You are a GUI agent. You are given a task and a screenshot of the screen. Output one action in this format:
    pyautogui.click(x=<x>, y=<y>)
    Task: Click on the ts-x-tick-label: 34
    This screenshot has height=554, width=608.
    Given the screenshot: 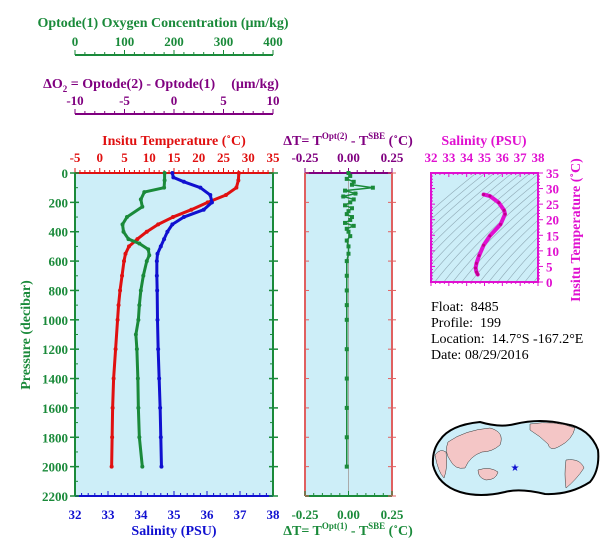 What is the action you would take?
    pyautogui.click(x=467, y=157)
    